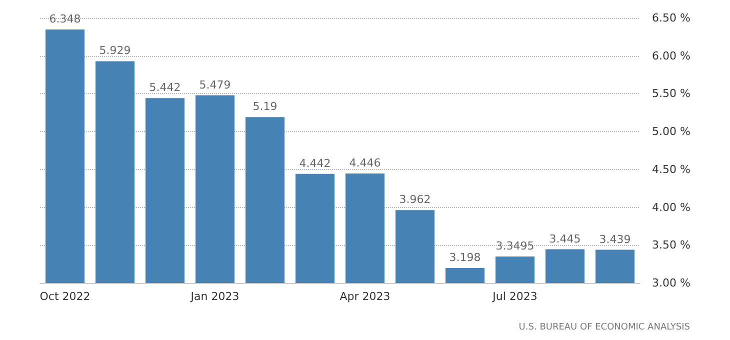 This screenshot has width=730, height=340. What do you see at coordinates (65, 296) in the screenshot?
I see `x-tick-label: Oct 2022` at bounding box center [65, 296].